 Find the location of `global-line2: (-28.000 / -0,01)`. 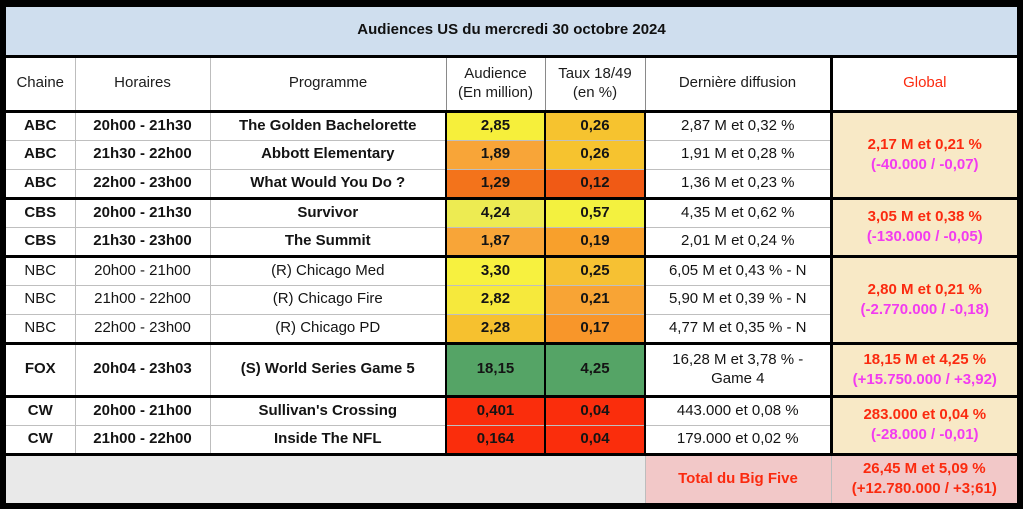

global-line2: (-28.000 / -0,01) is located at coordinates (924, 434).